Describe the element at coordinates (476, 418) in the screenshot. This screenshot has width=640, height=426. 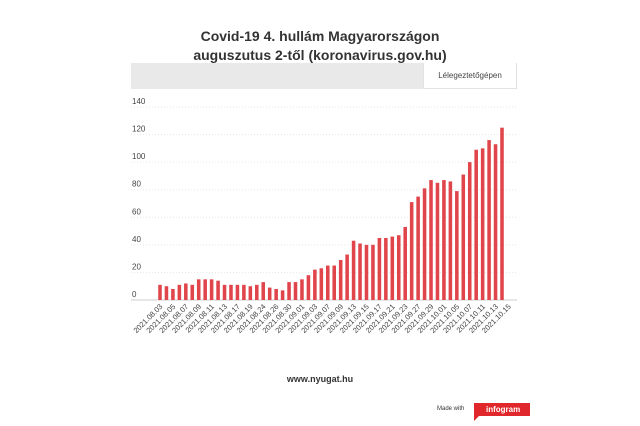
I see `infogram-logo-notch` at that location.